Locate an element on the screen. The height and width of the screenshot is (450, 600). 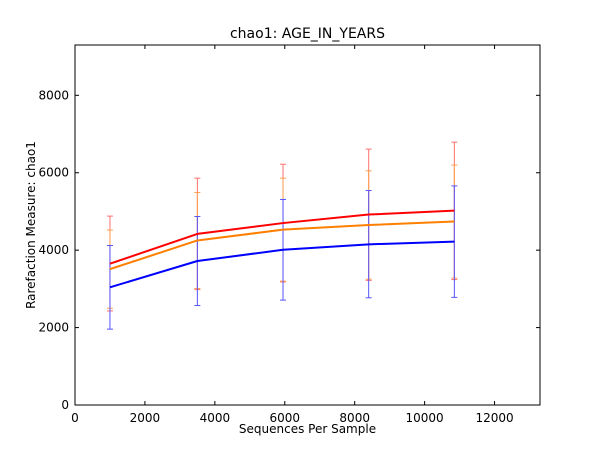
x-tick-label: 12000 is located at coordinates (494, 418).